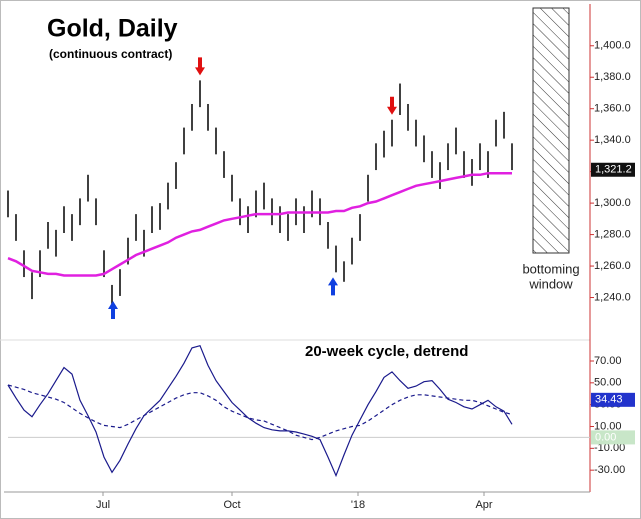 The image size is (641, 519). I want to click on y-tick-label: 1,340.0, so click(612, 140).